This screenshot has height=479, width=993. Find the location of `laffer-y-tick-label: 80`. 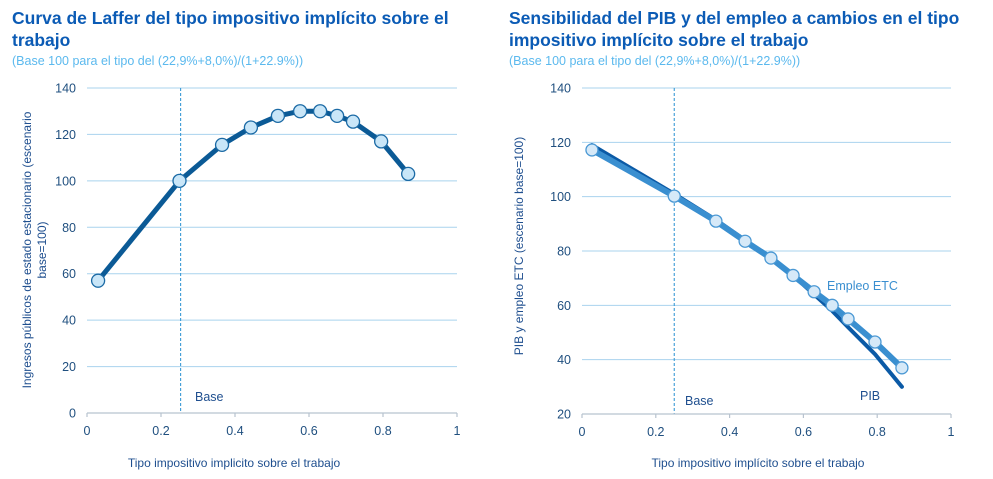

laffer-y-tick-label: 80 is located at coordinates (69, 228).